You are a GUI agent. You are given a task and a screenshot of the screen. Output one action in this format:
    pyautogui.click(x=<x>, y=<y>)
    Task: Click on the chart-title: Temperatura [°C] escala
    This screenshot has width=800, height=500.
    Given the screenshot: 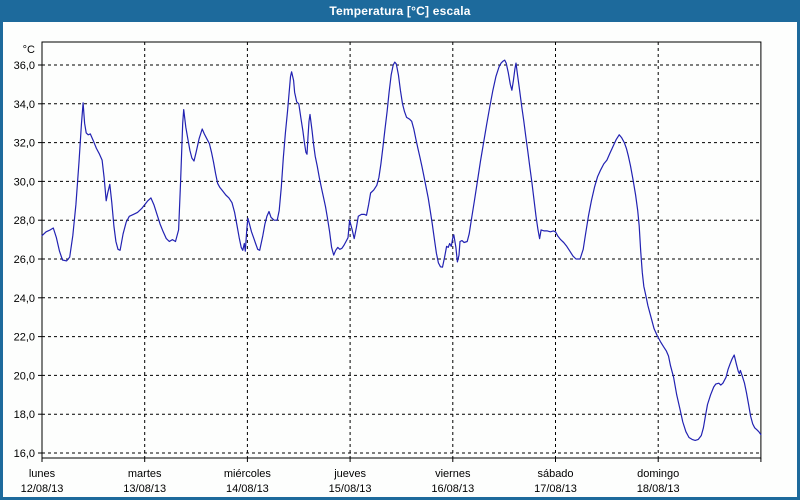 What is the action you would take?
    pyautogui.click(x=400, y=11)
    